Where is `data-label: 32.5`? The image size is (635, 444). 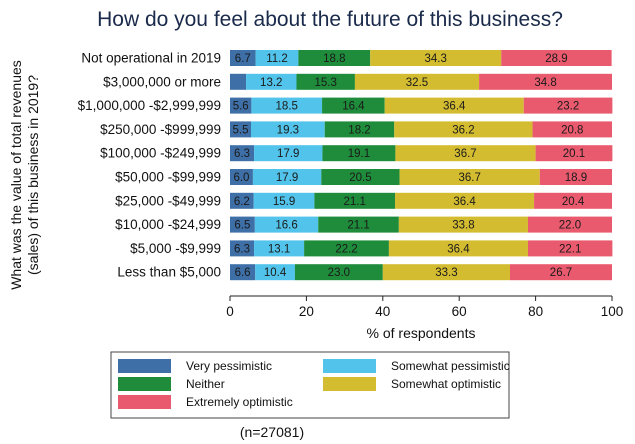 data-label: 32.5 is located at coordinates (417, 83).